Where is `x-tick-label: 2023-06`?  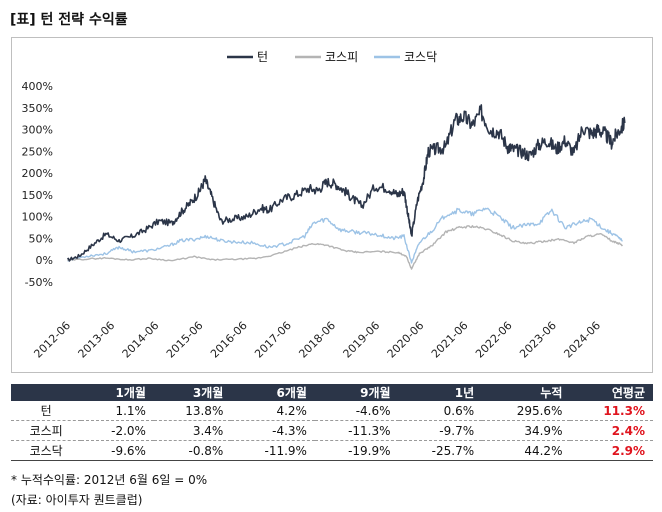 x-tick-label: 2023-06 is located at coordinates (538, 340).